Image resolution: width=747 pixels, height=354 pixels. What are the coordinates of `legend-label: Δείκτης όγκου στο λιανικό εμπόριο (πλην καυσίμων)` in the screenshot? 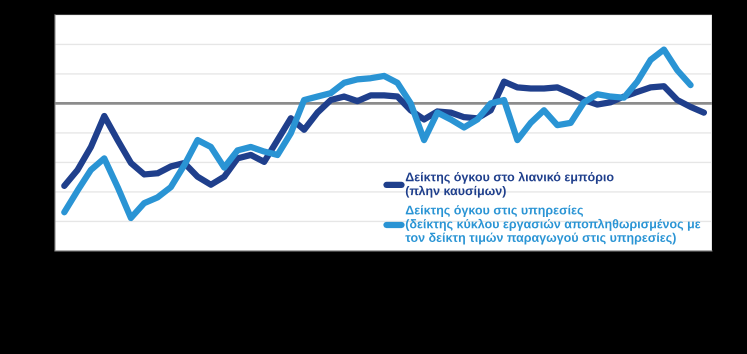 It's located at (510, 185).